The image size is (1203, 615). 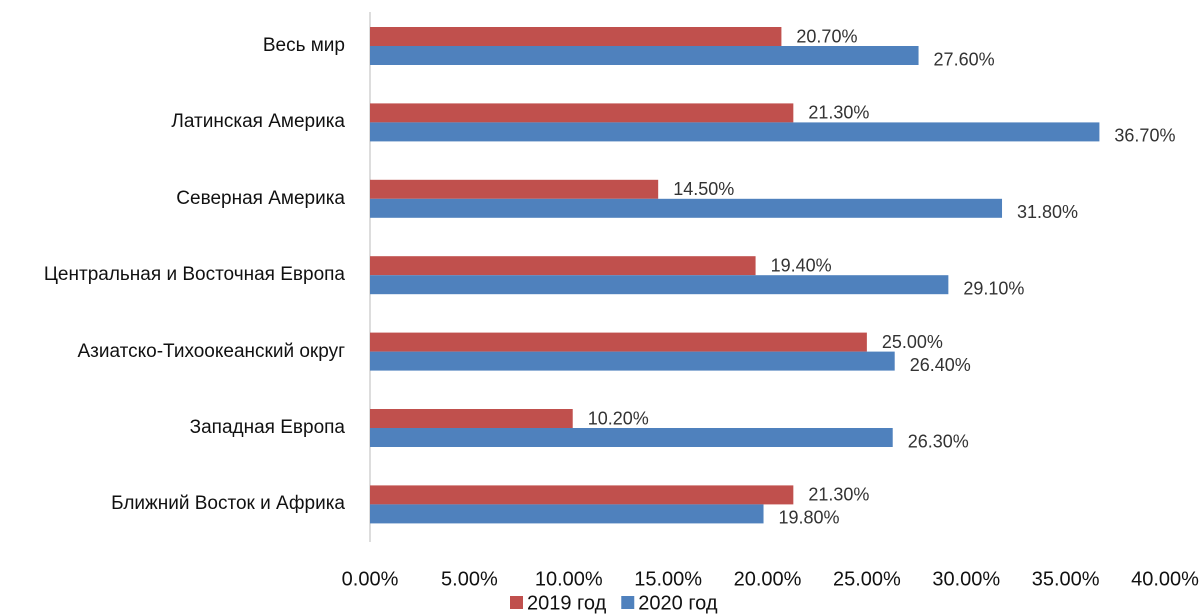 I want to click on data-label: 27.60%, so click(x=964, y=59).